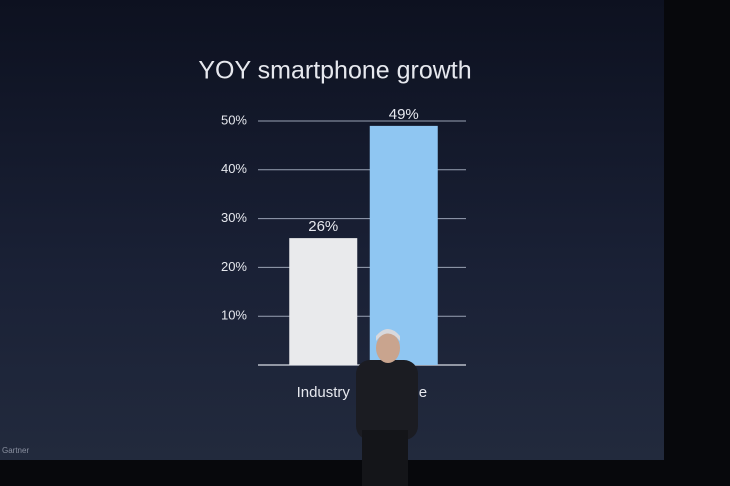 The height and width of the screenshot is (486, 730). What do you see at coordinates (234, 168) in the screenshot?
I see `y-tick-label: 40%` at bounding box center [234, 168].